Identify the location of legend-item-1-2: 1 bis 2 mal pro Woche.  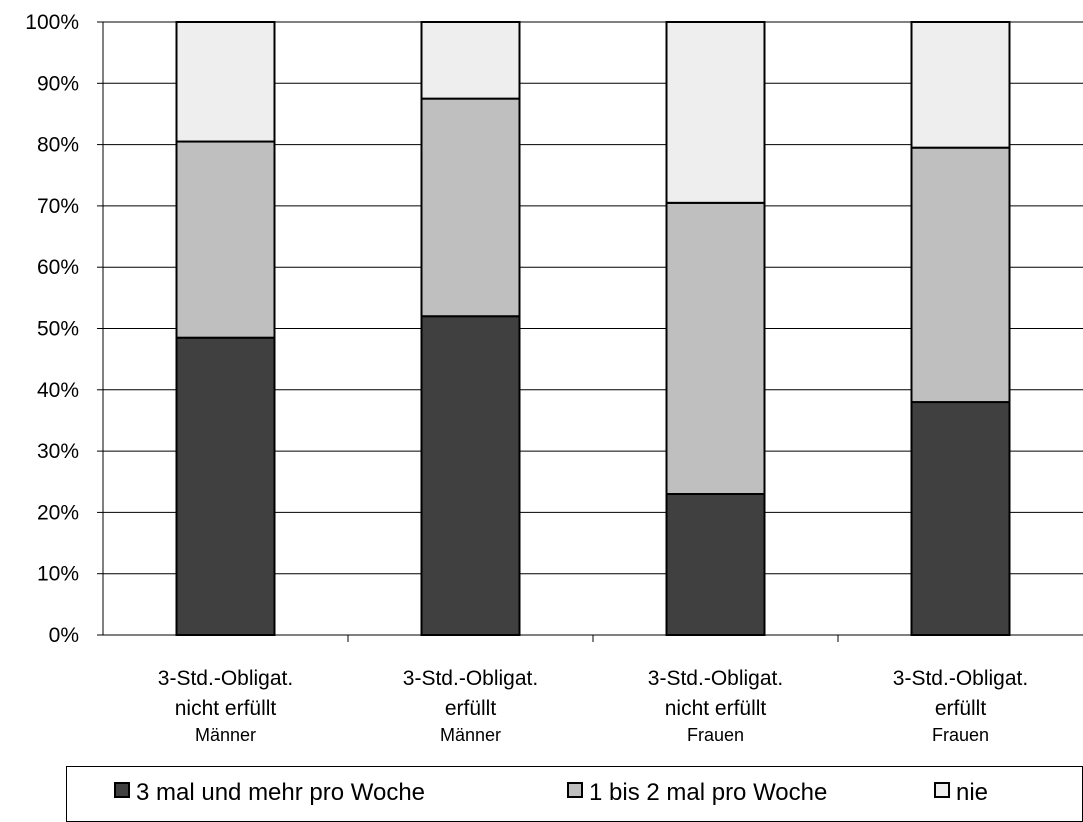
(697, 793).